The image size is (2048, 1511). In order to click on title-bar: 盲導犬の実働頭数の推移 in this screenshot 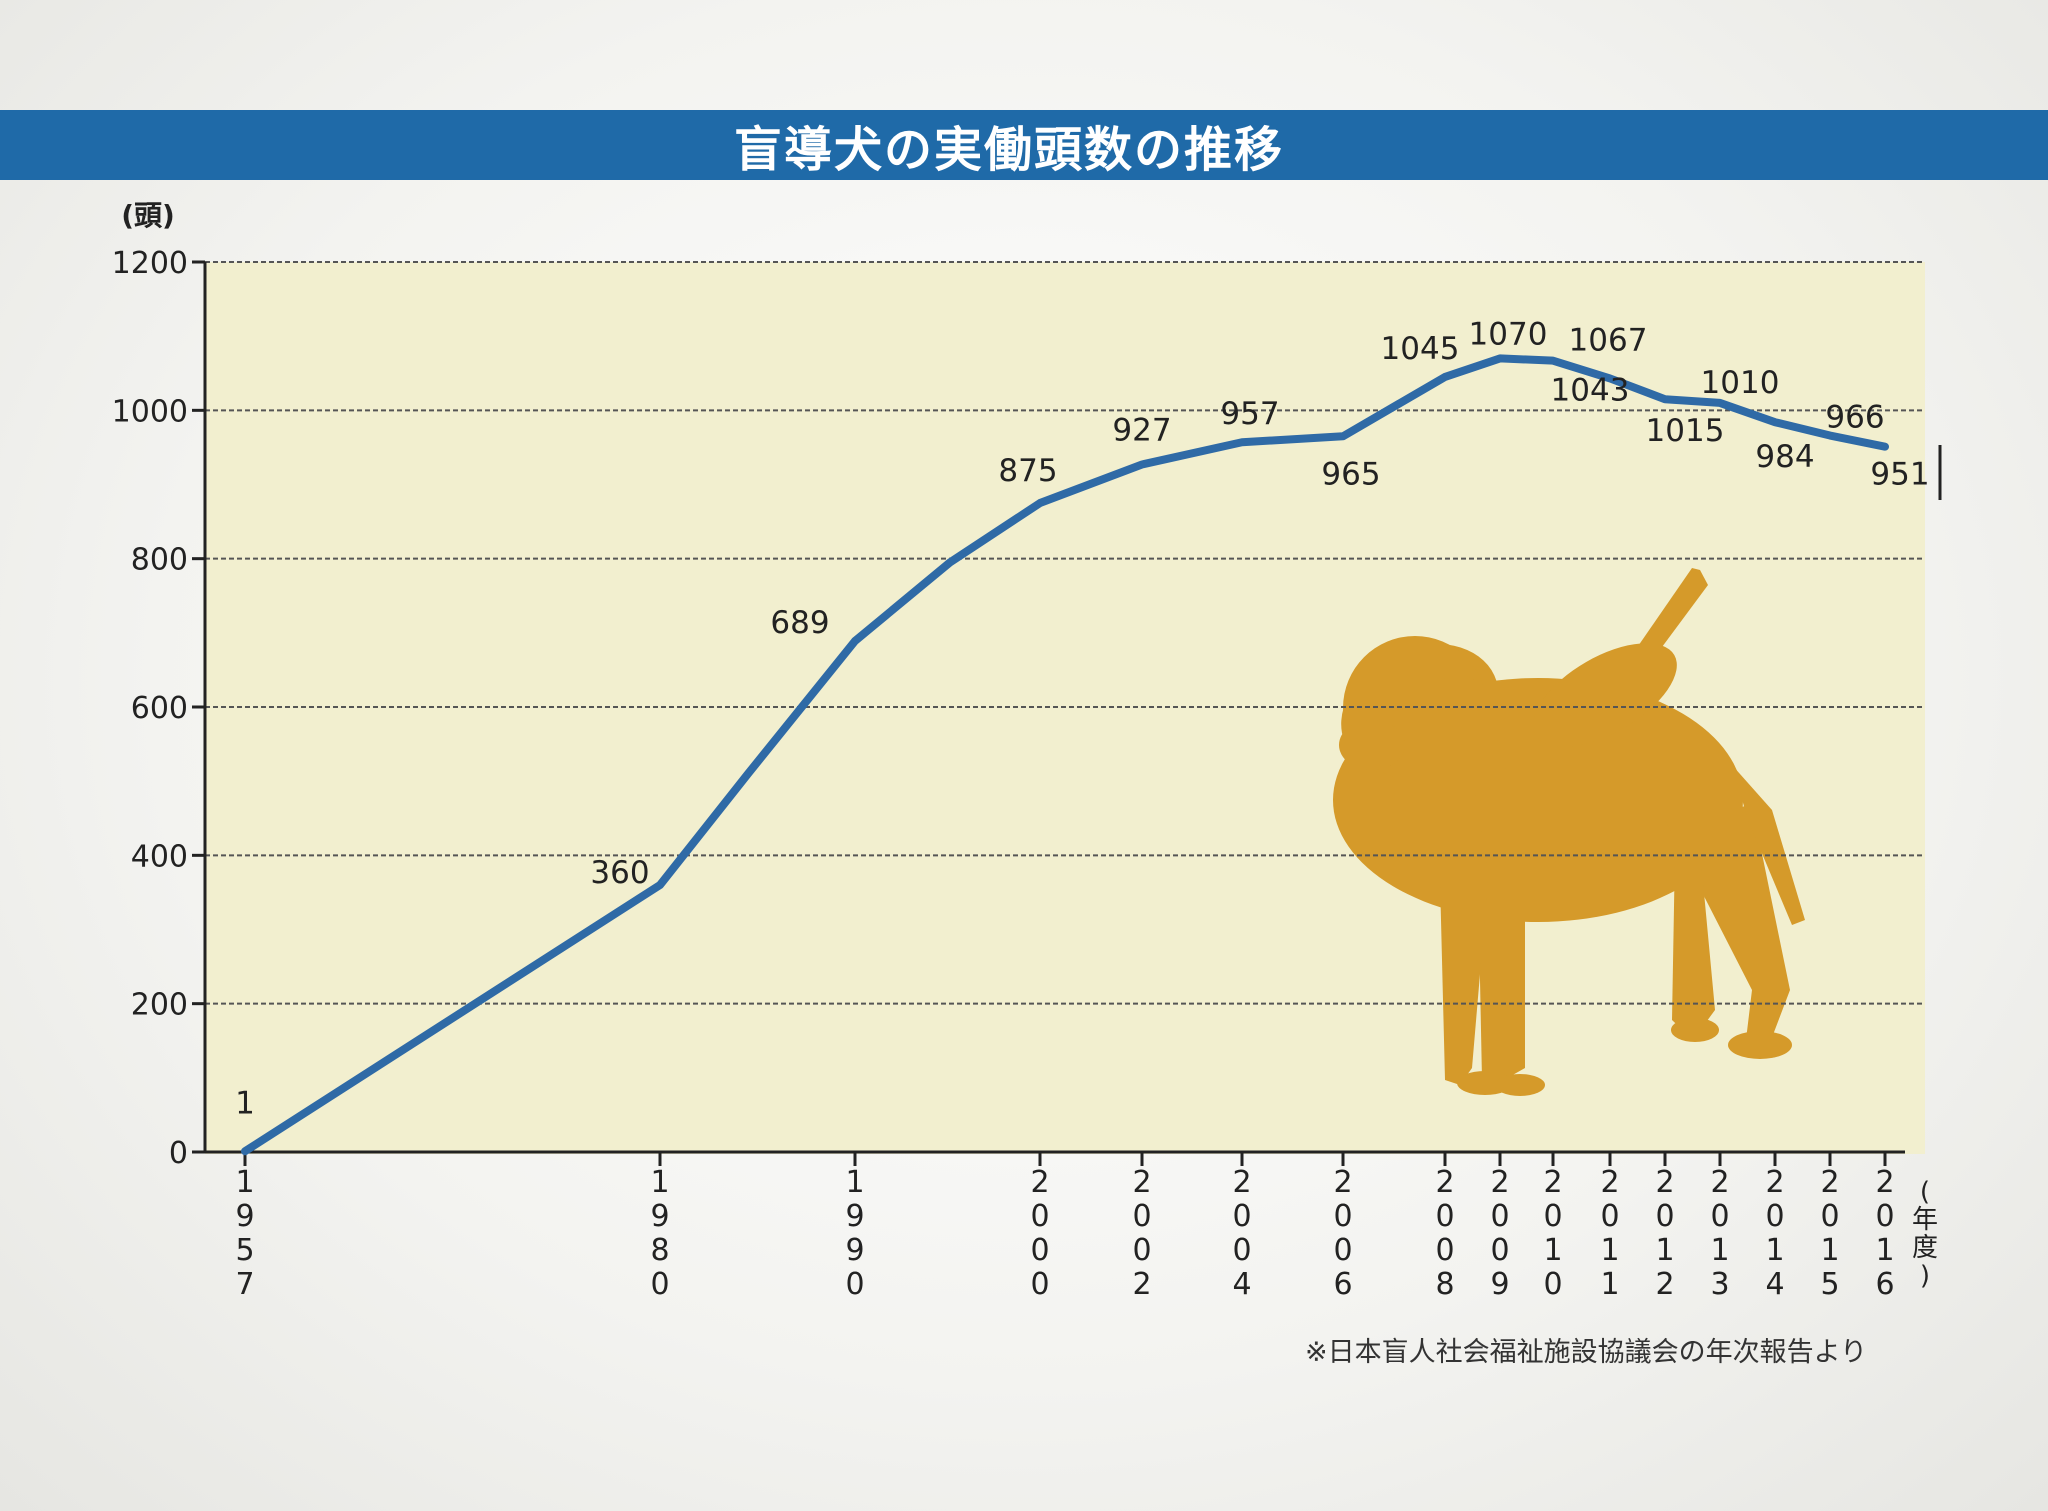, I will do `click(1024, 145)`.